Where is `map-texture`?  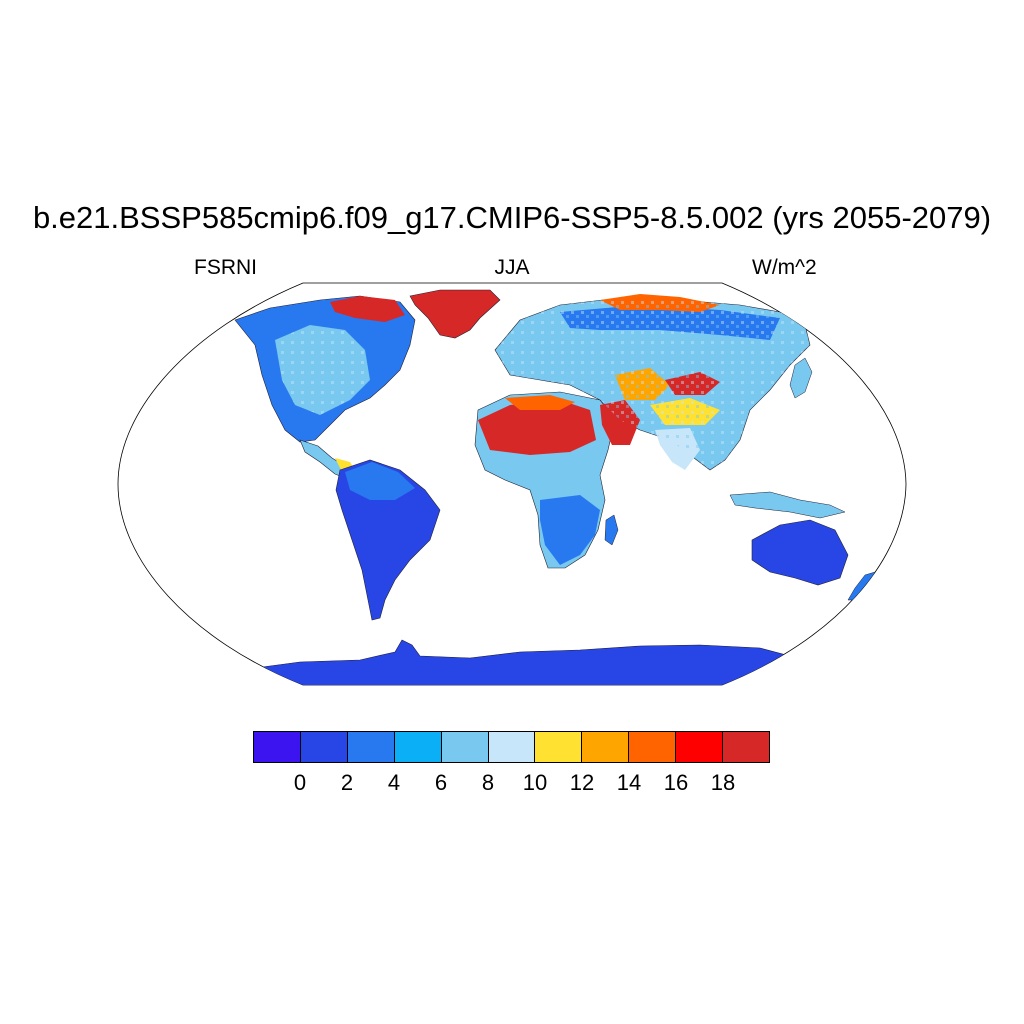
map-texture is located at coordinates (542, 384).